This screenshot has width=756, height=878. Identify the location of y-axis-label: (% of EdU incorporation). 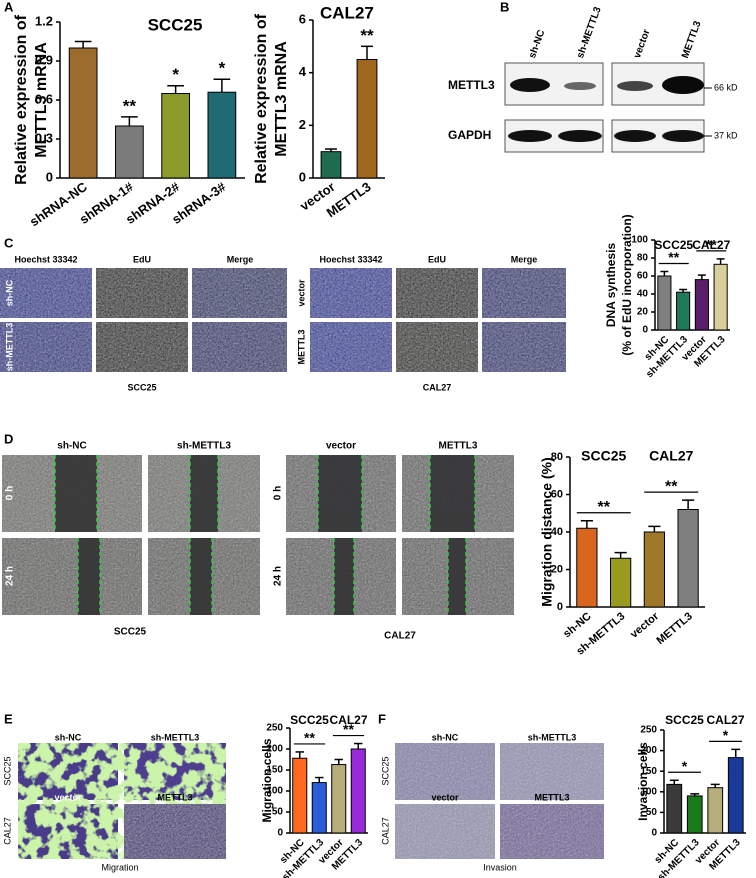
(627, 284).